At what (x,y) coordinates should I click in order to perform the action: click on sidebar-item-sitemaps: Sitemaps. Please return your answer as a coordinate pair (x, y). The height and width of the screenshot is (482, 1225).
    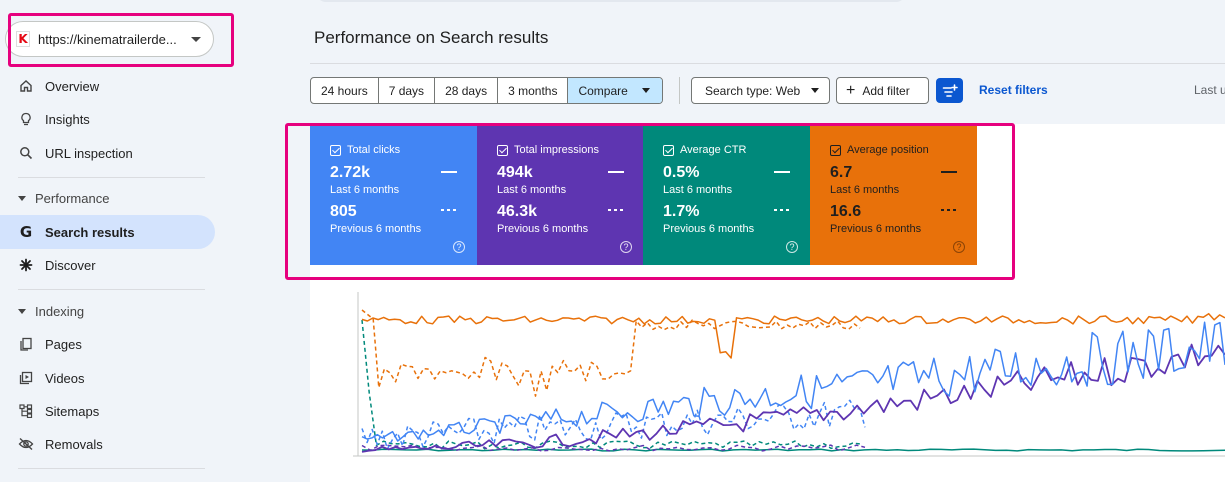
    Looking at the image, I should click on (107, 411).